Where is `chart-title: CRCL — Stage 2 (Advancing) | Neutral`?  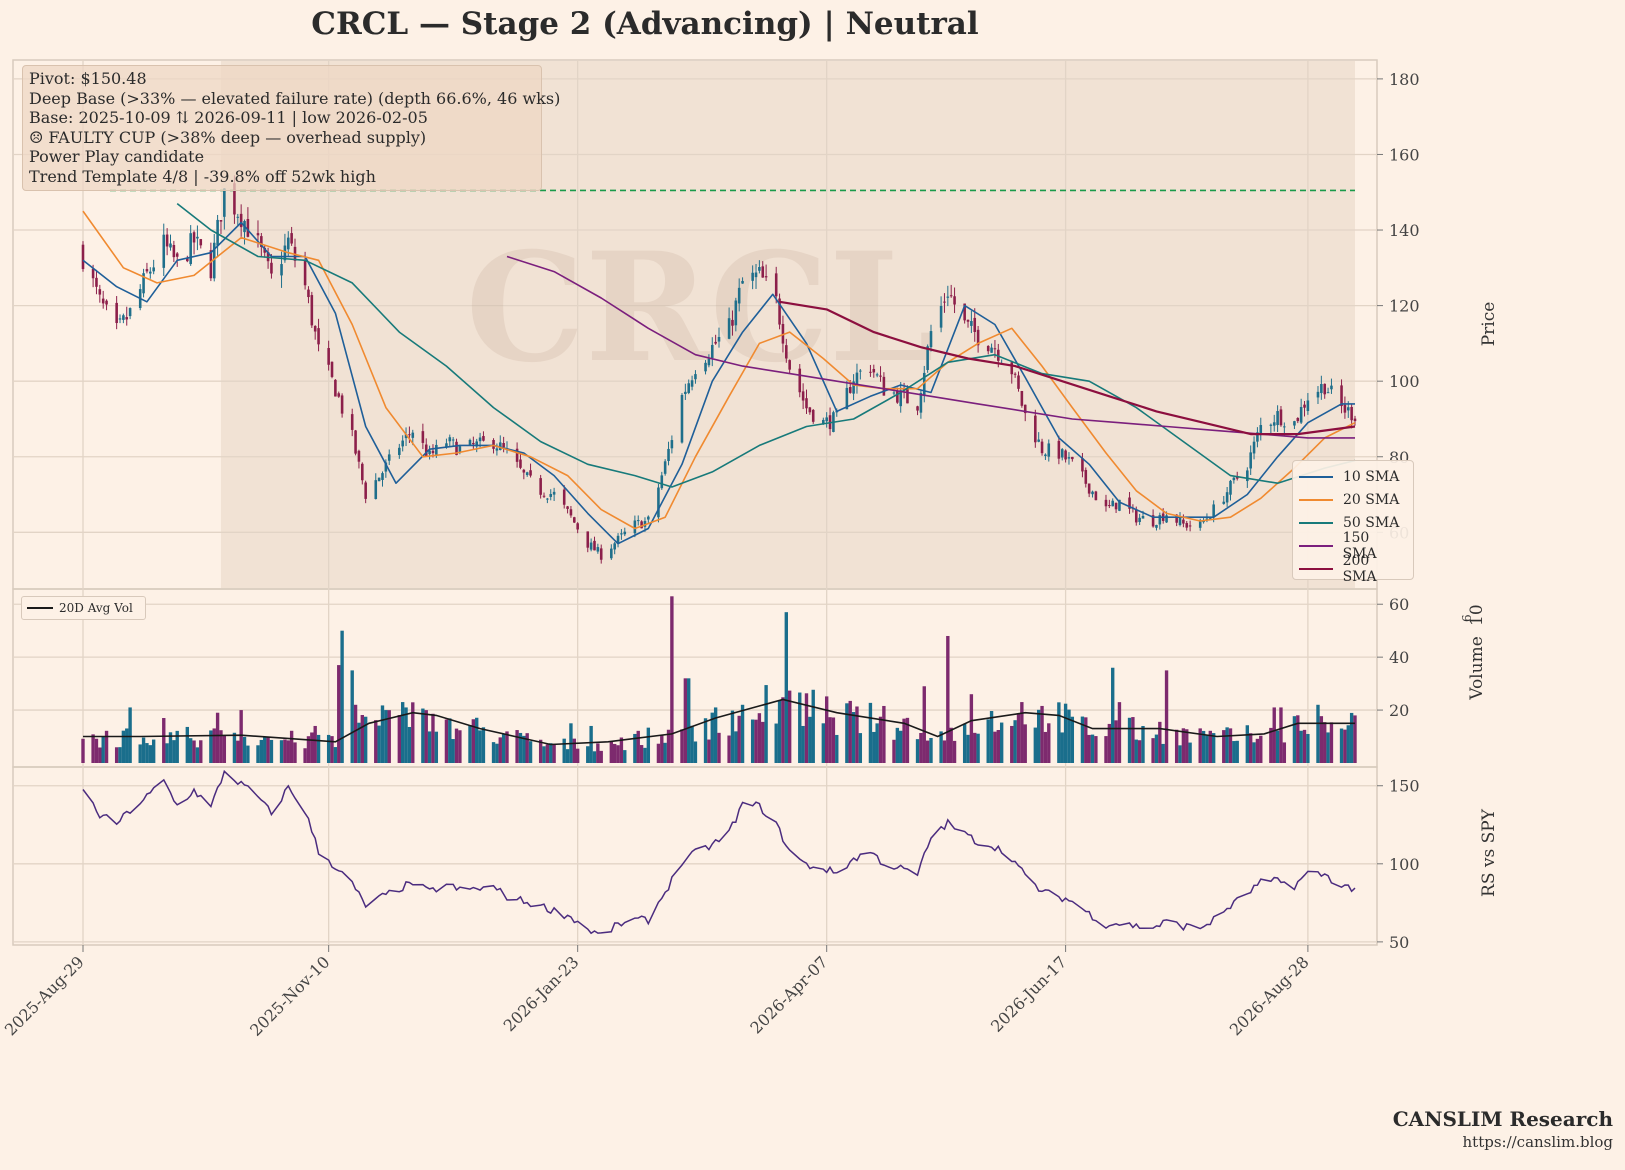
chart-title: CRCL — Stage 2 (Advancing) | Neutral is located at coordinates (645, 24).